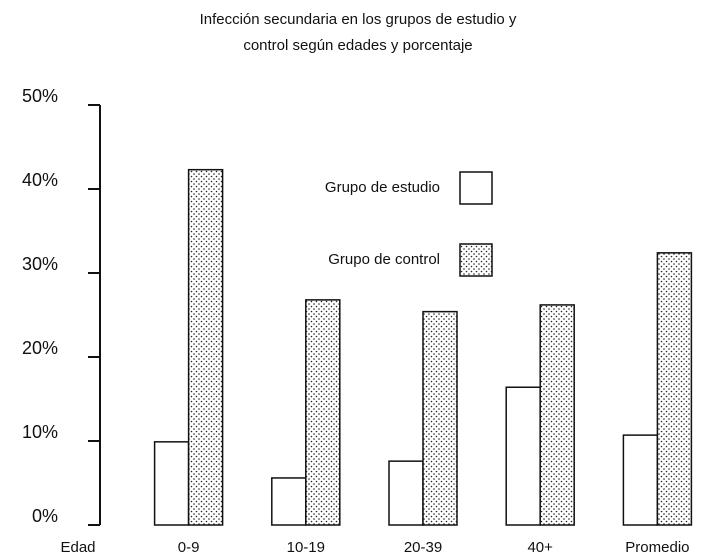 This screenshot has width=716, height=556. I want to click on chart-title: control según edades y porcentaje, so click(357, 45).